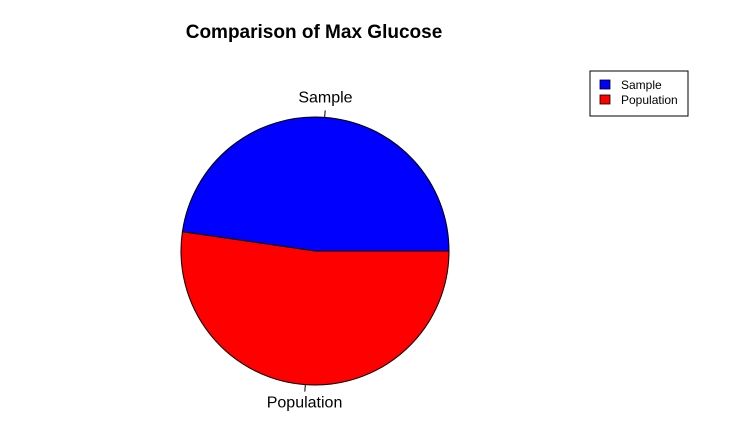  I want to click on pie-slice-population, so click(315, 308).